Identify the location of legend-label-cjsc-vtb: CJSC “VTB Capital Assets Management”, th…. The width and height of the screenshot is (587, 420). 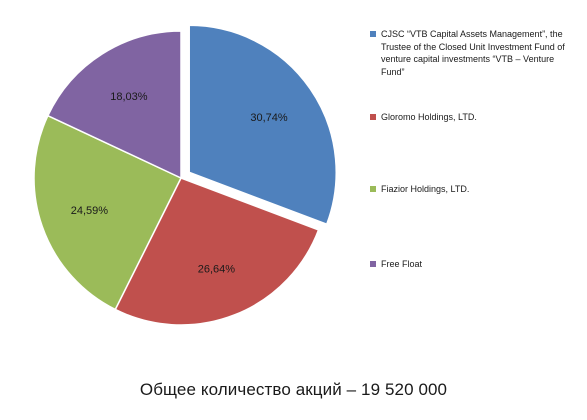
(473, 53).